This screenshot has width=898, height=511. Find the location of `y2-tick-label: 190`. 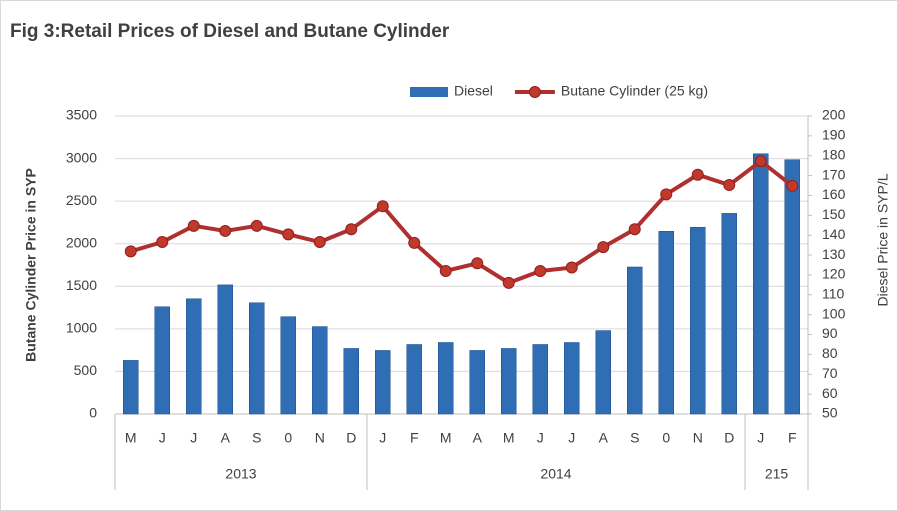

y2-tick-label: 190 is located at coordinates (834, 135).